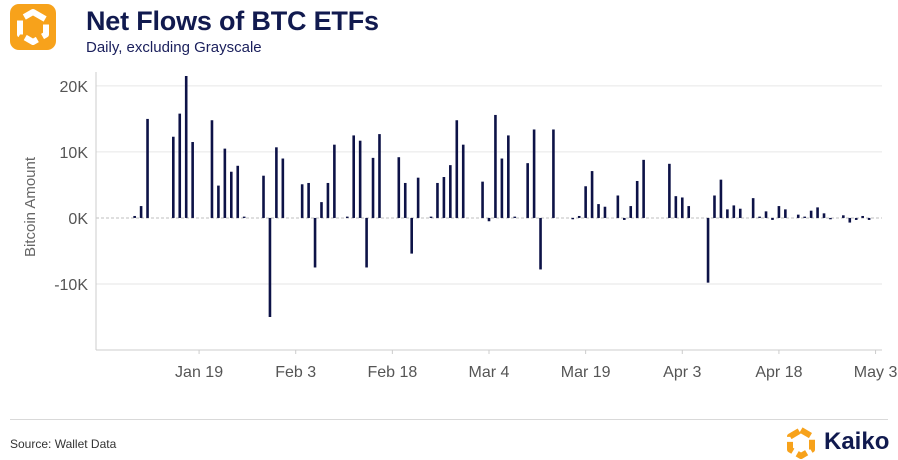  What do you see at coordinates (174, 47) in the screenshot?
I see `chart-subtitle: Daily, excluding Grayscale` at bounding box center [174, 47].